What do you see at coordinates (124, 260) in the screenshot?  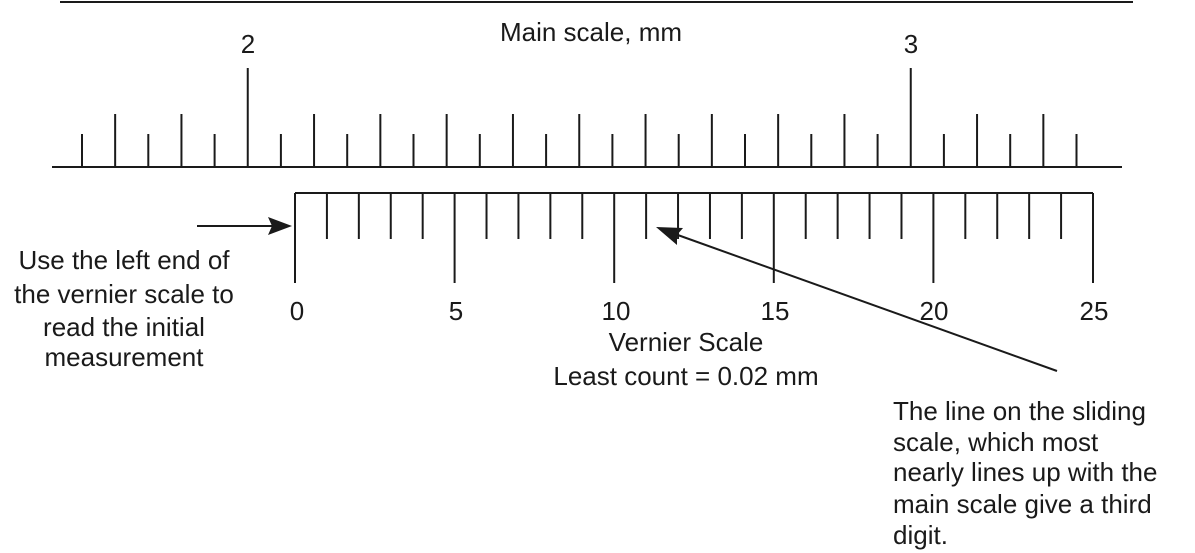 I see `left-annotation-line-1: Use the left end of` at bounding box center [124, 260].